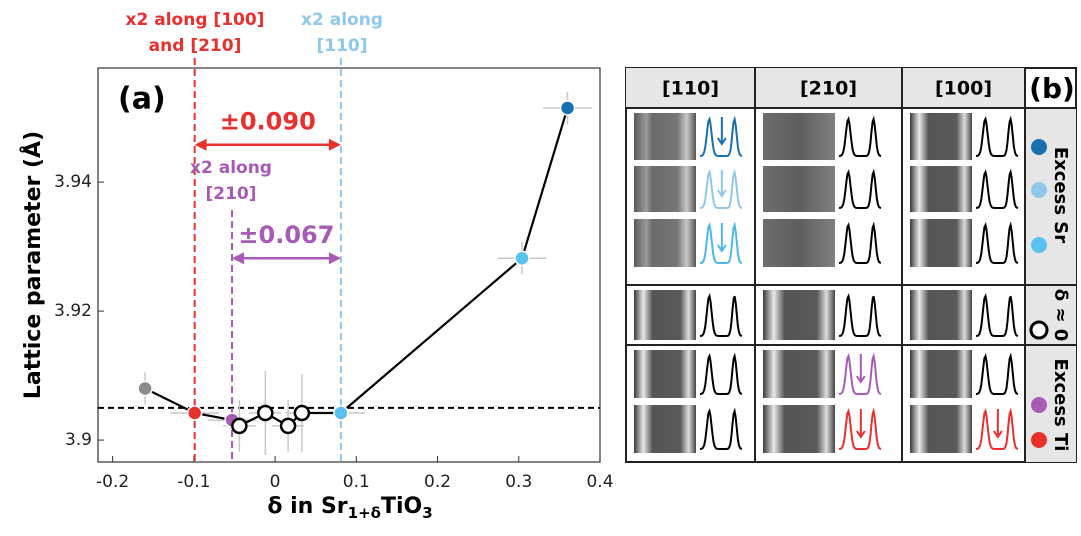 The image size is (1081, 536). I want to click on span-label: ±0.067, so click(286, 235).